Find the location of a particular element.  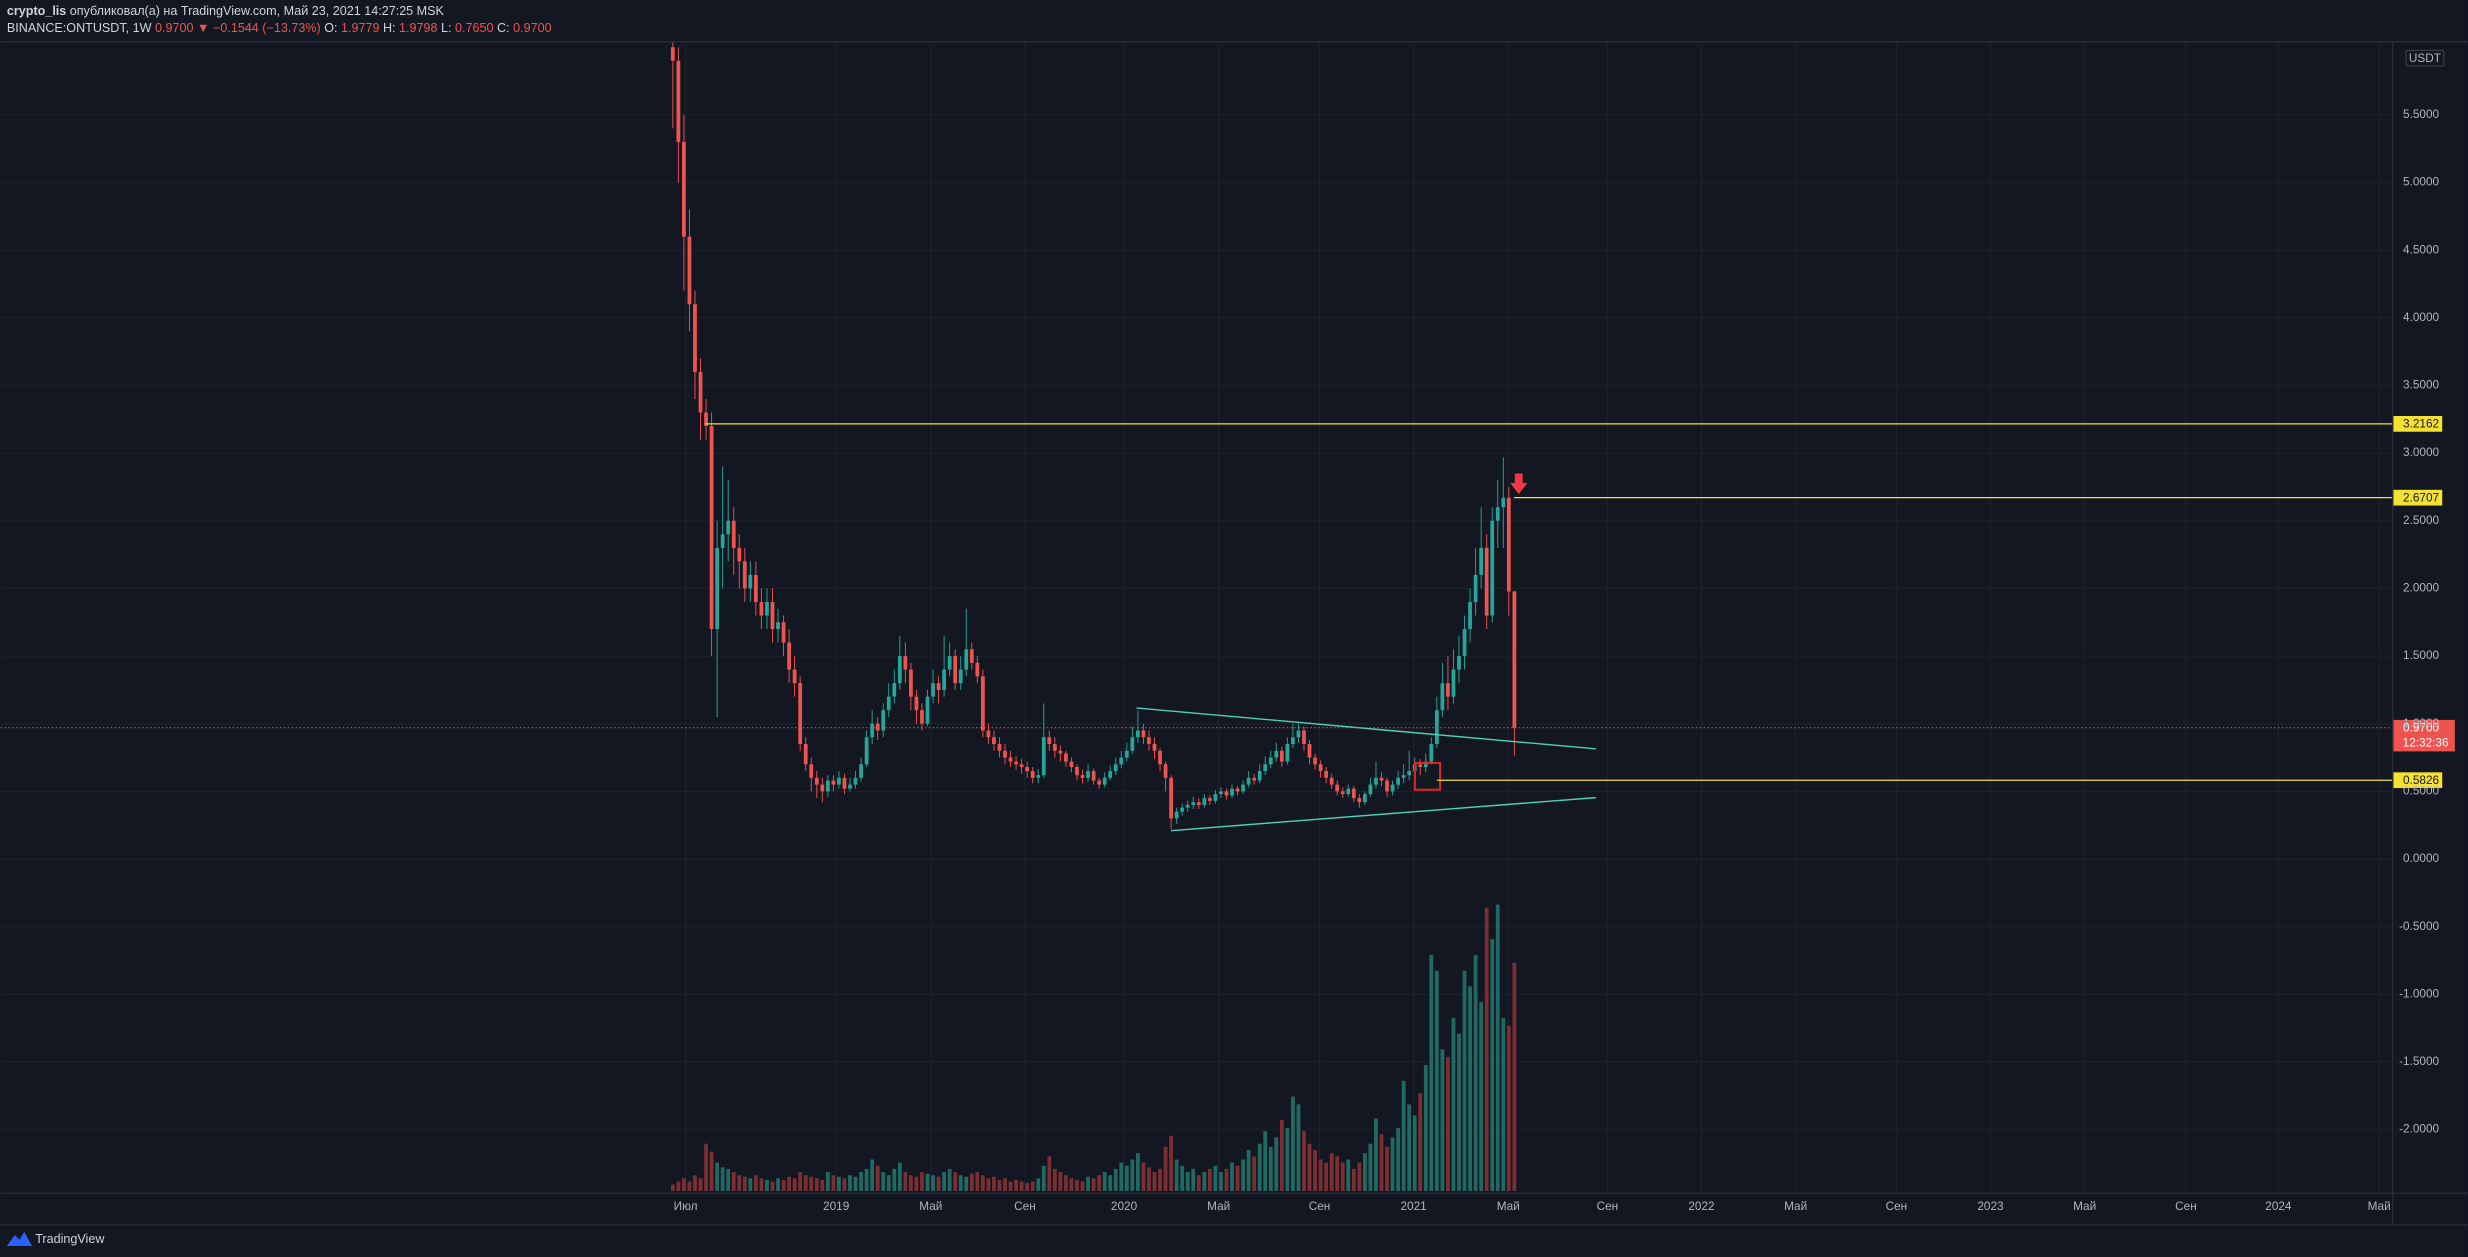

last-value: 0.9700 is located at coordinates (174, 28).